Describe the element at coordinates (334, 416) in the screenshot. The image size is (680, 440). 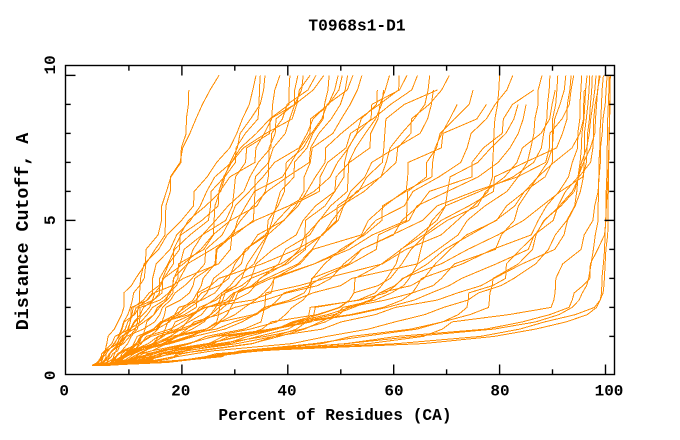
I see `svg-text: Percent of Residues (CA)` at that location.